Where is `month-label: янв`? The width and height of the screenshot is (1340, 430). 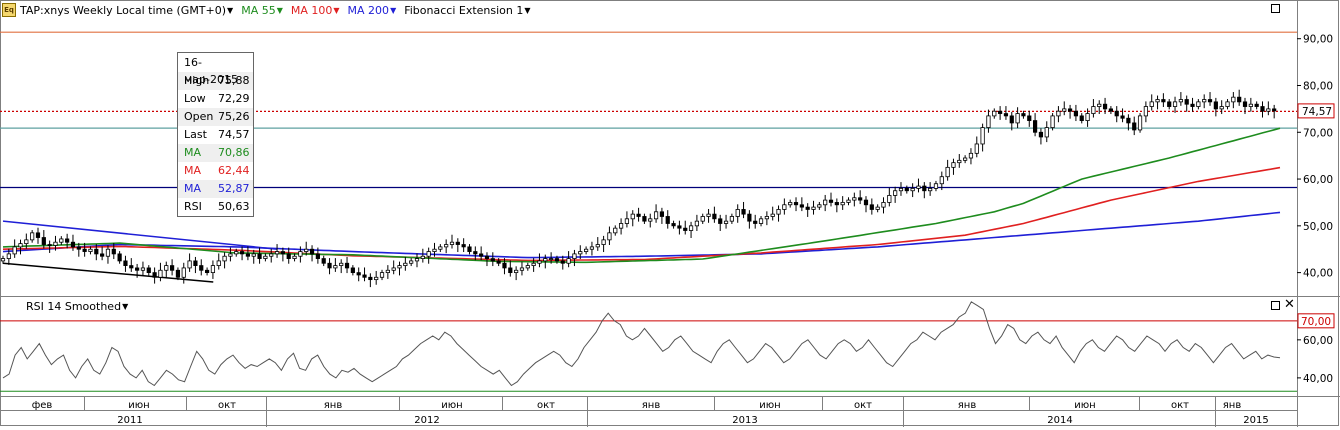 month-label: янв is located at coordinates (967, 405).